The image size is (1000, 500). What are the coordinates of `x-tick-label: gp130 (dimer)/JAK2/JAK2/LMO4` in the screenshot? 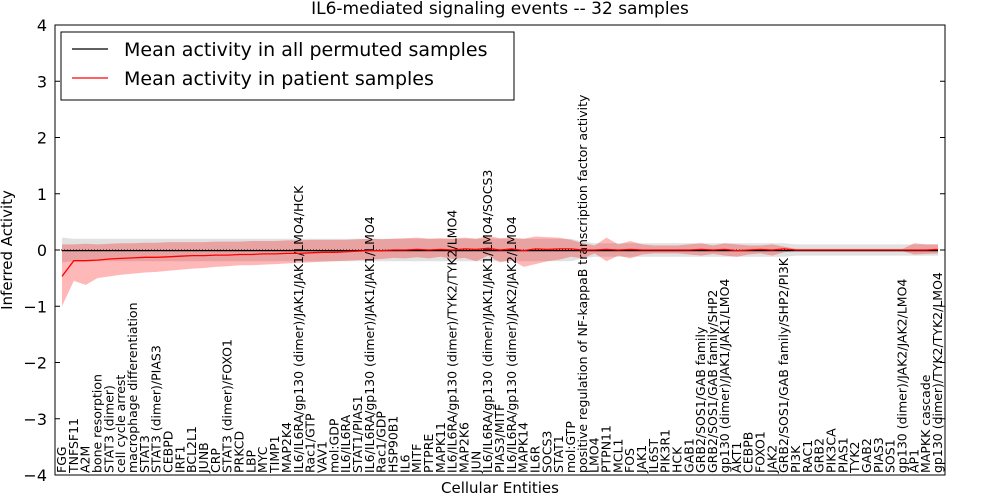 It's located at (902, 376).